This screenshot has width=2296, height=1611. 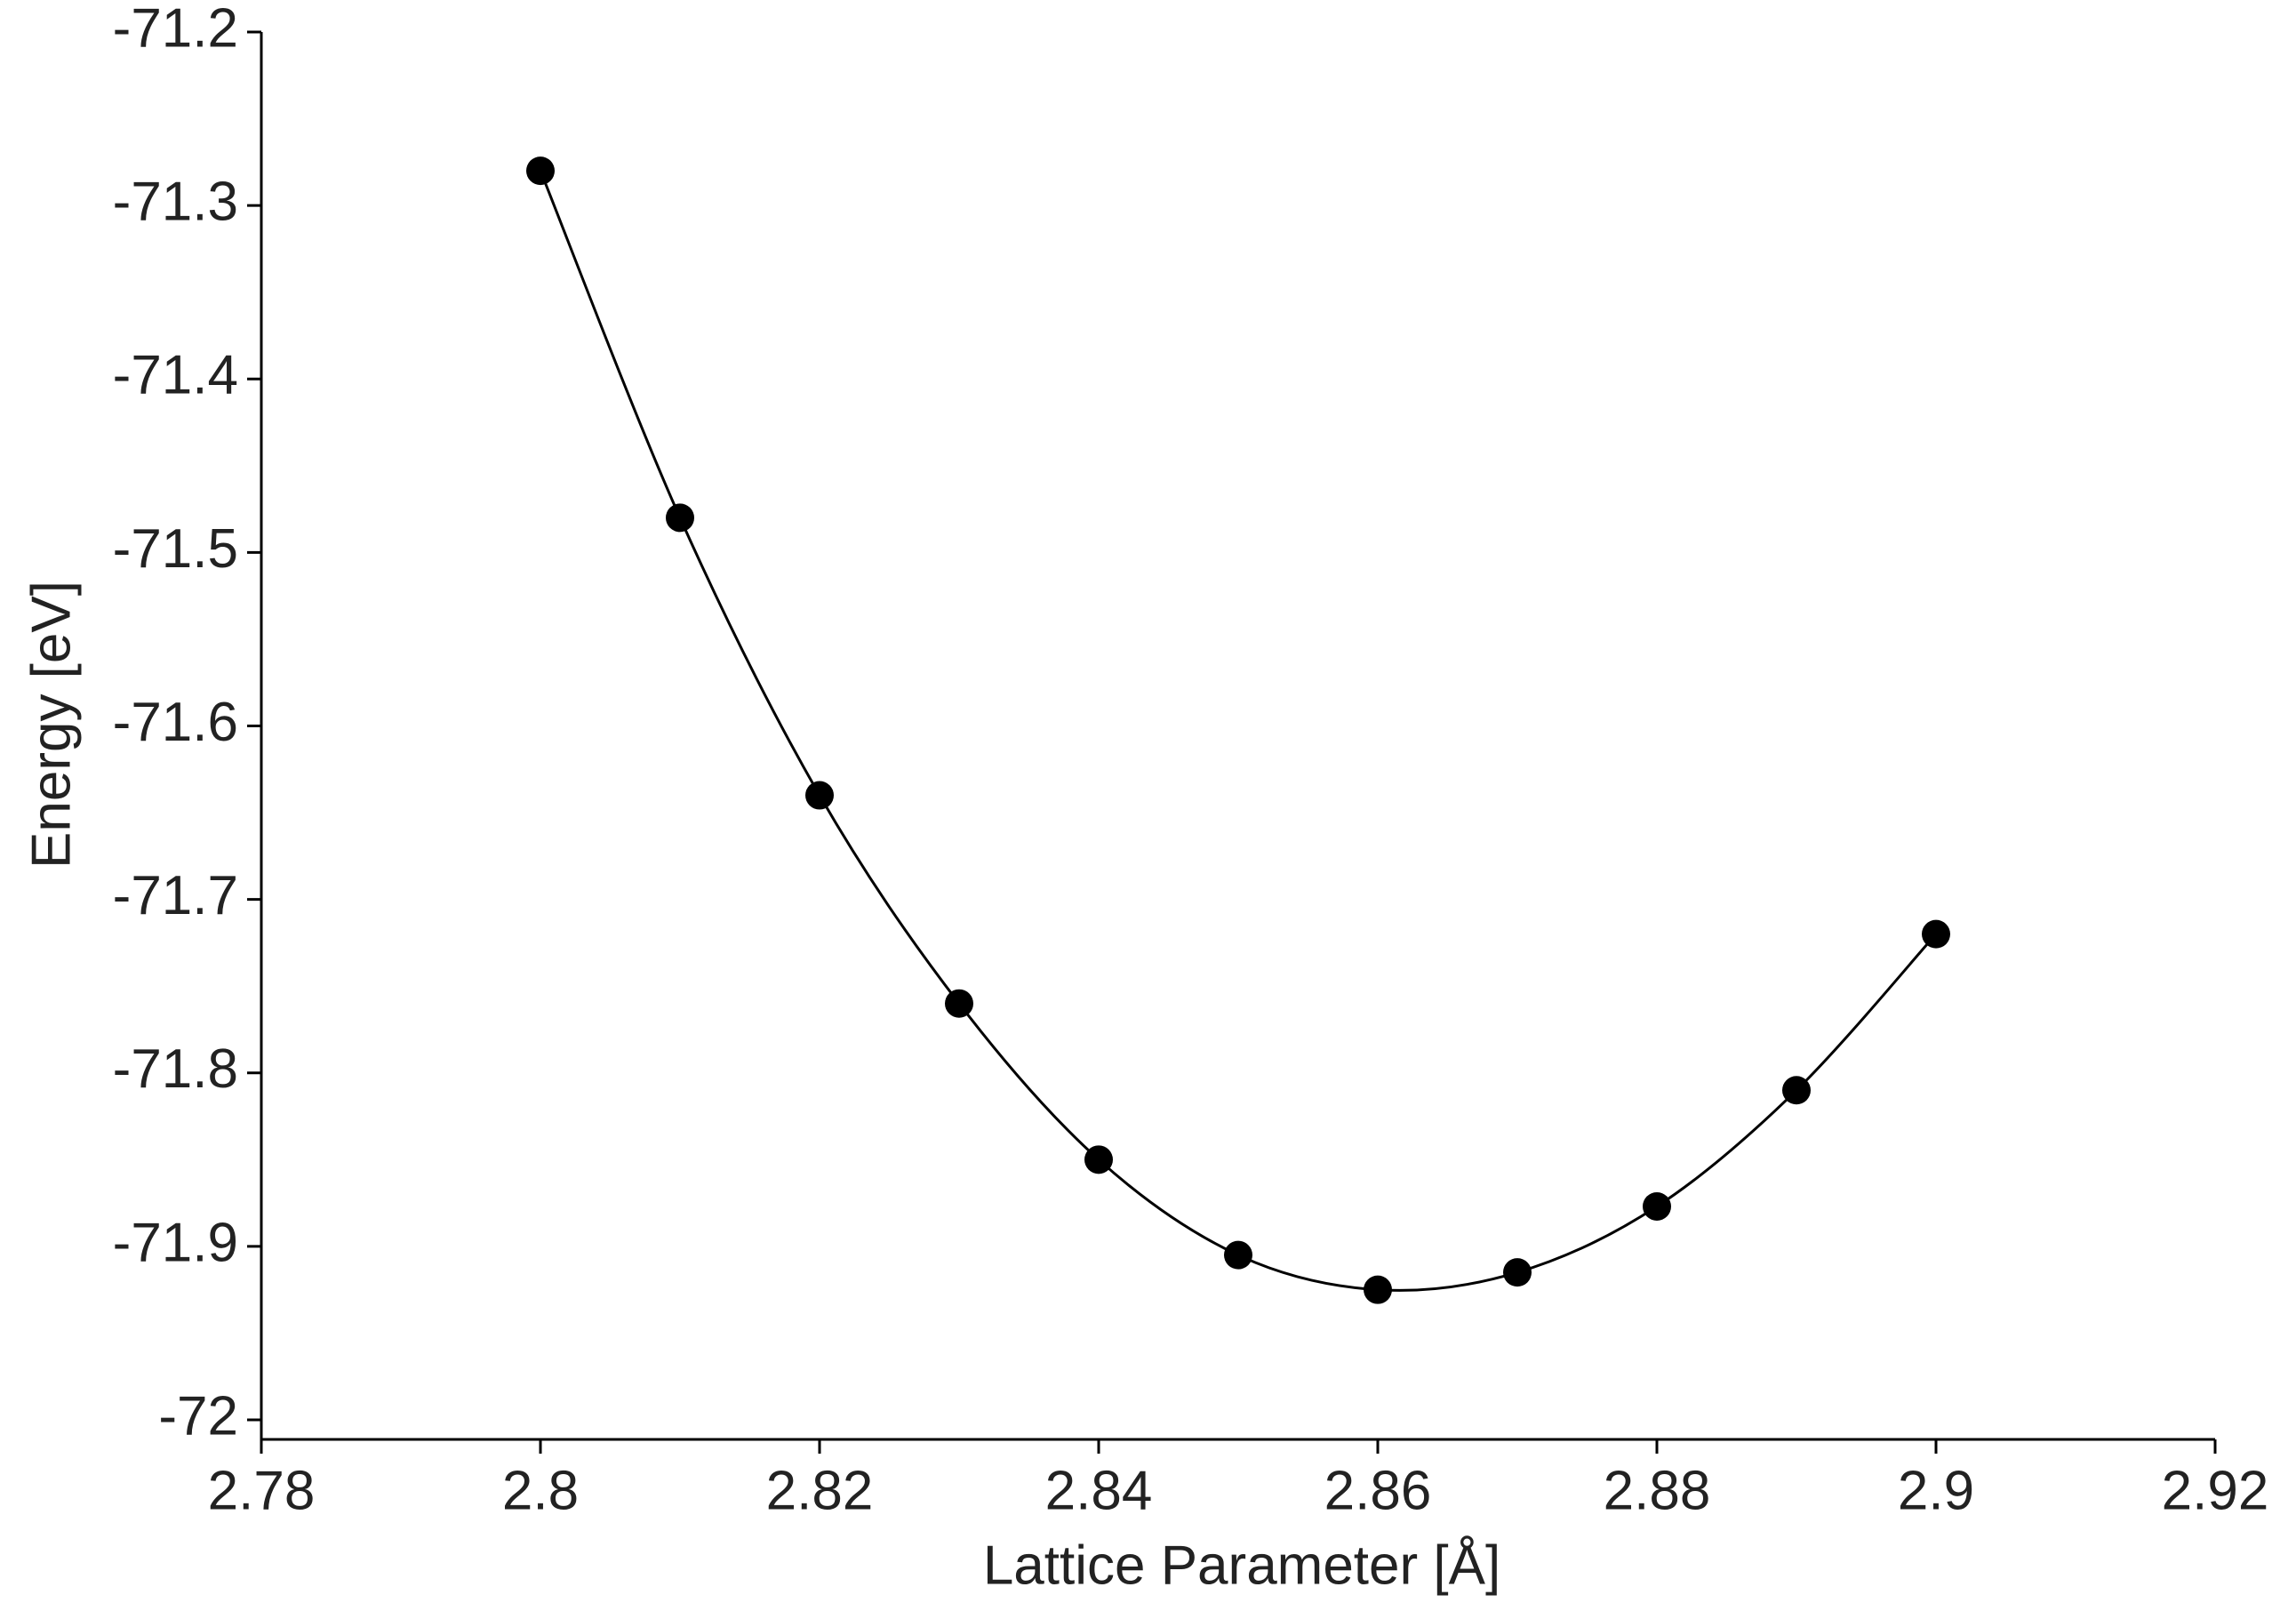 I want to click on x-axis-label: Lattice Parameter [Å], so click(x=1241, y=1565).